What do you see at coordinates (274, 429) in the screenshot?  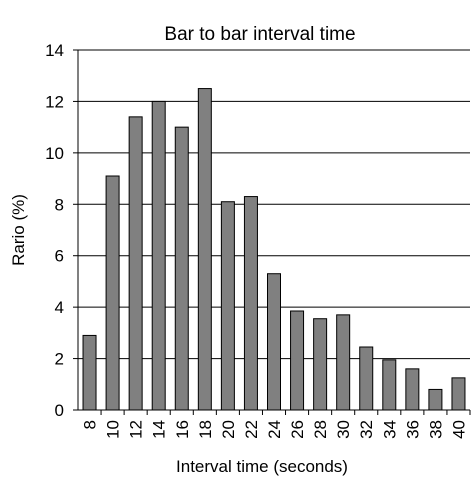 I see `x-tick-label: 24` at bounding box center [274, 429].